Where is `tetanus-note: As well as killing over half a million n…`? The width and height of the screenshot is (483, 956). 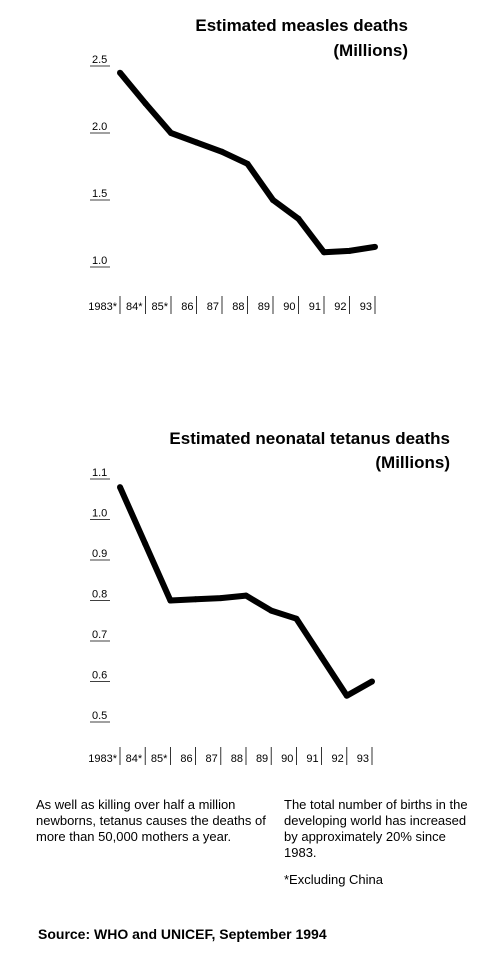 tetanus-note: As well as killing over half a million n… is located at coordinates (151, 820).